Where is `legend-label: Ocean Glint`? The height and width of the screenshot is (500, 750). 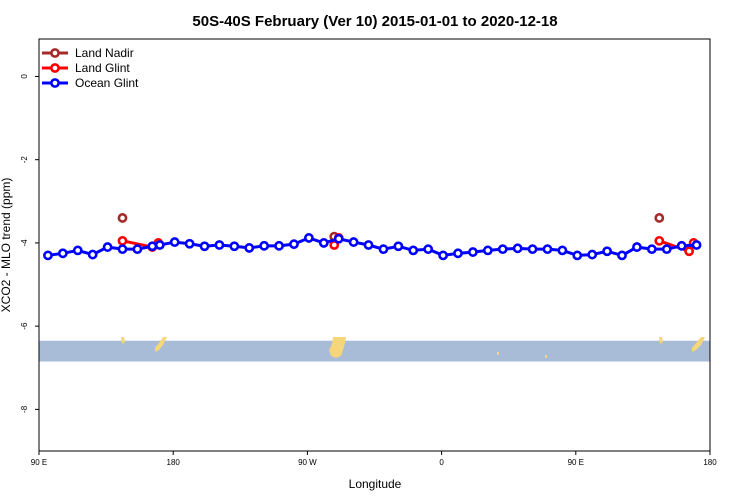
legend-label: Ocean Glint is located at coordinates (107, 83).